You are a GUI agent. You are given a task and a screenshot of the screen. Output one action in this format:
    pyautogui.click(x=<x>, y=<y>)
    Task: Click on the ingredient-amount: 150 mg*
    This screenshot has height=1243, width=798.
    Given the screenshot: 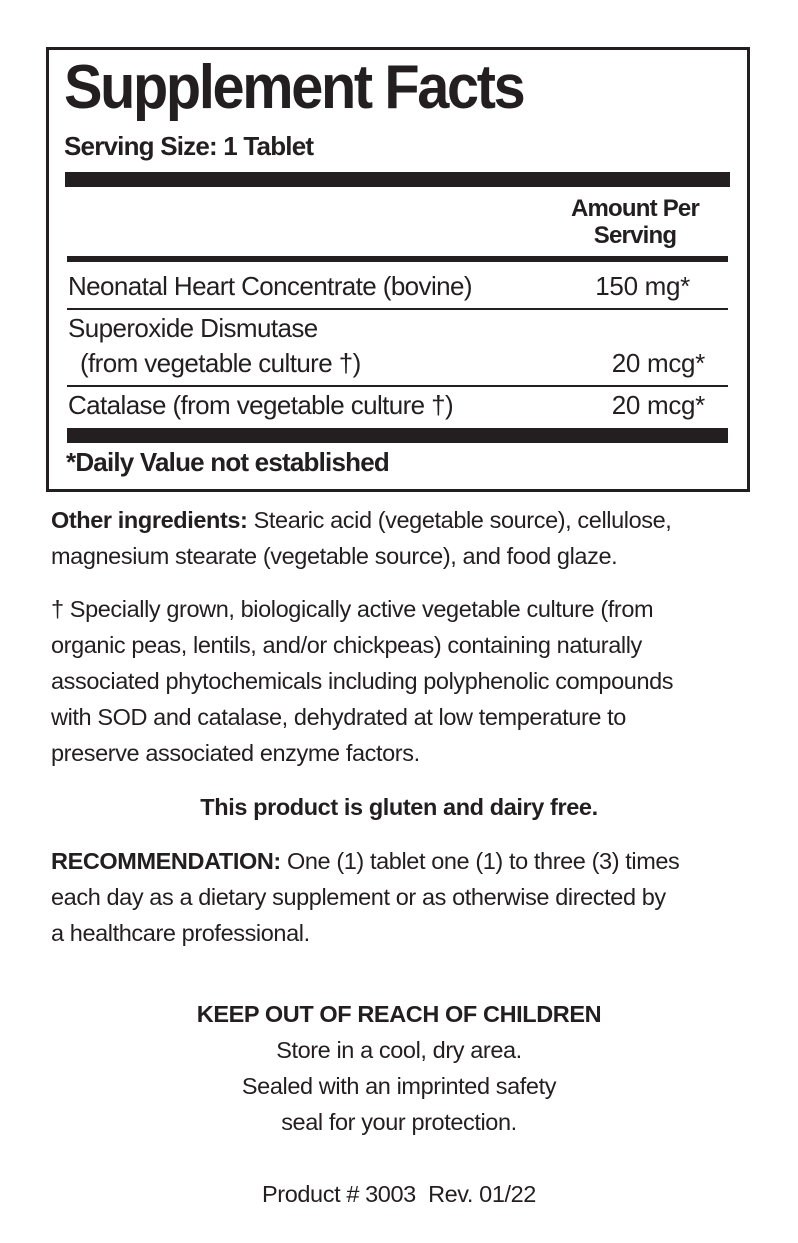 What is the action you would take?
    pyautogui.click(x=642, y=286)
    